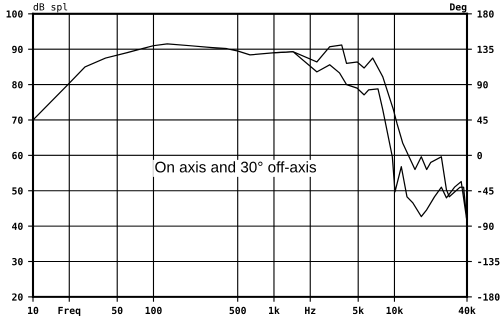  I want to click on y2-tick-label: -45, so click(486, 191).